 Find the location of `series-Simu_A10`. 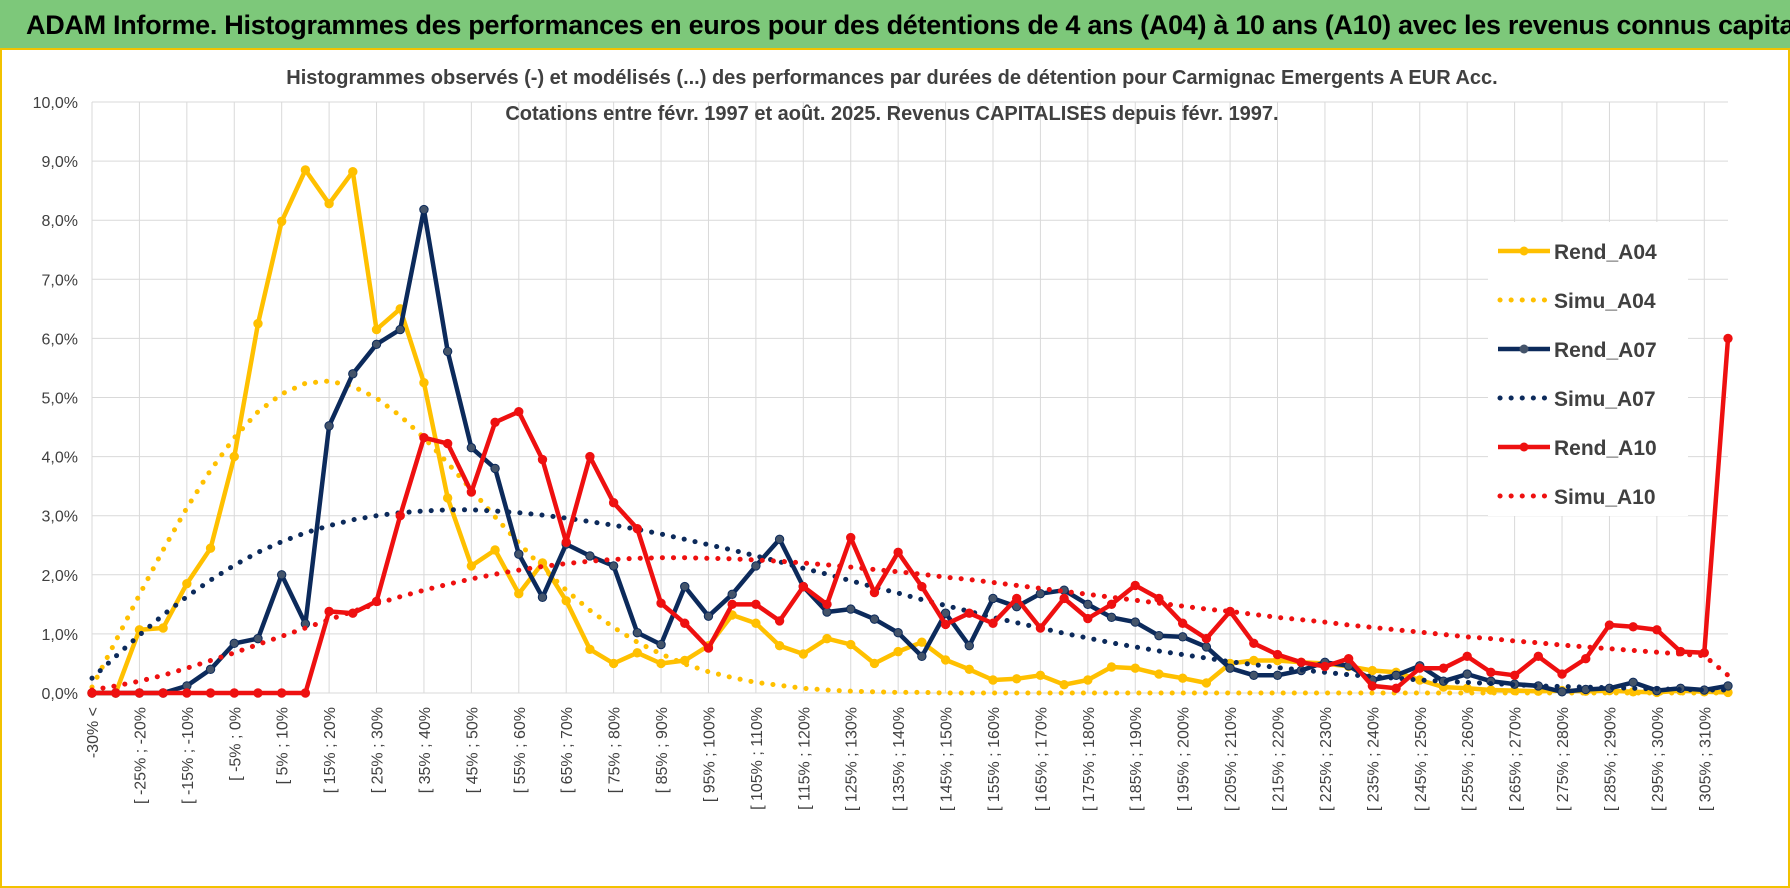

series-Simu_A10 is located at coordinates (910, 624).